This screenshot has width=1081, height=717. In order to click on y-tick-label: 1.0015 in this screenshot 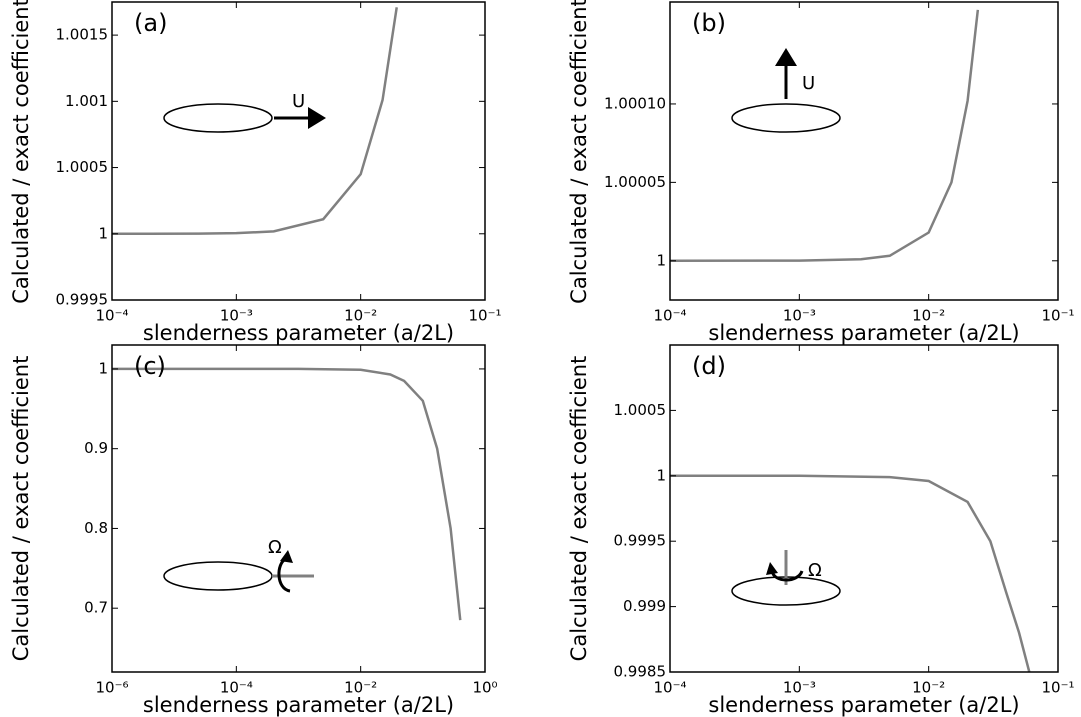, I will do `click(82, 35)`.